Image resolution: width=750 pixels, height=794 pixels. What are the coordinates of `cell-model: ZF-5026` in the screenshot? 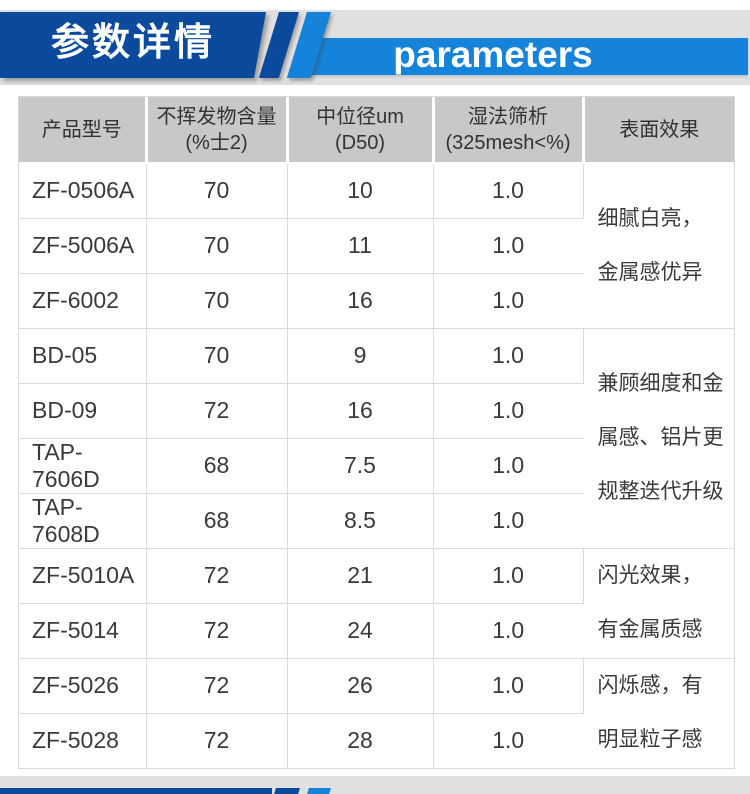 It's located at (83, 685).